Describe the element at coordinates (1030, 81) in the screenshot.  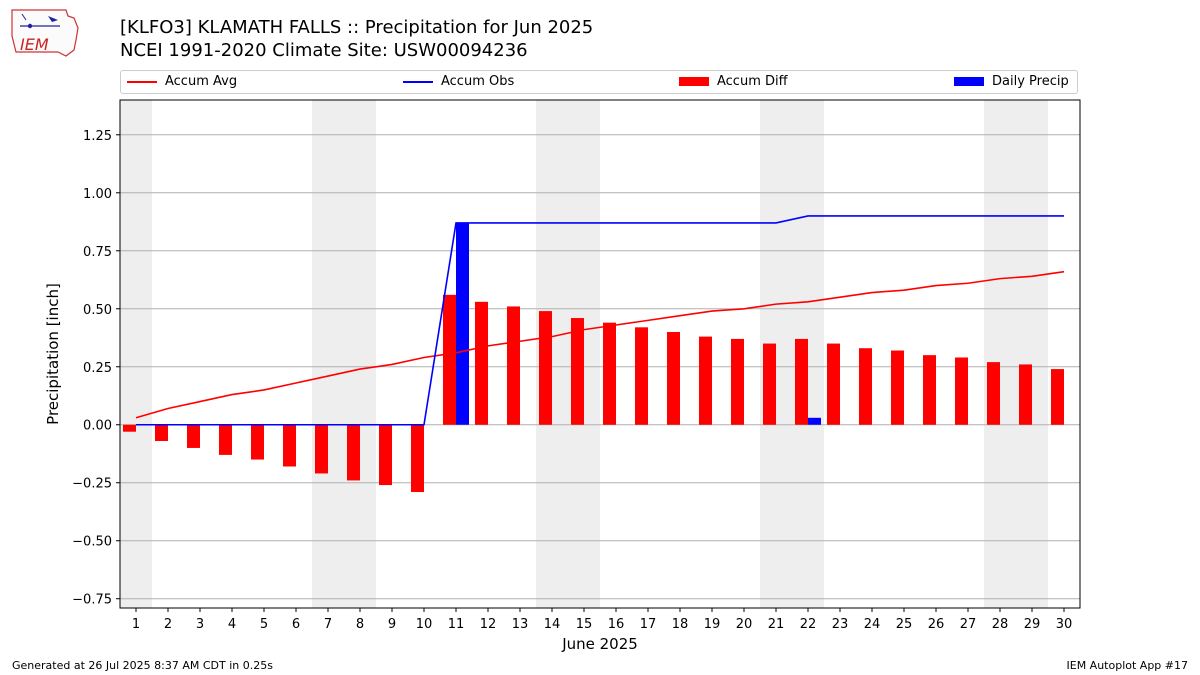
I see `legend-label-daily-precip: Daily Precip` at that location.